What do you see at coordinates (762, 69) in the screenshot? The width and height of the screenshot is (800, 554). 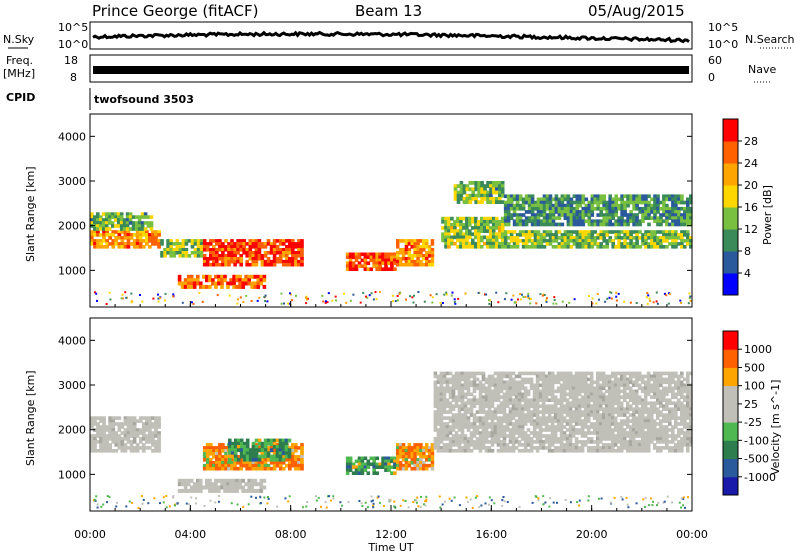 I see `nave-label: Nave` at bounding box center [762, 69].